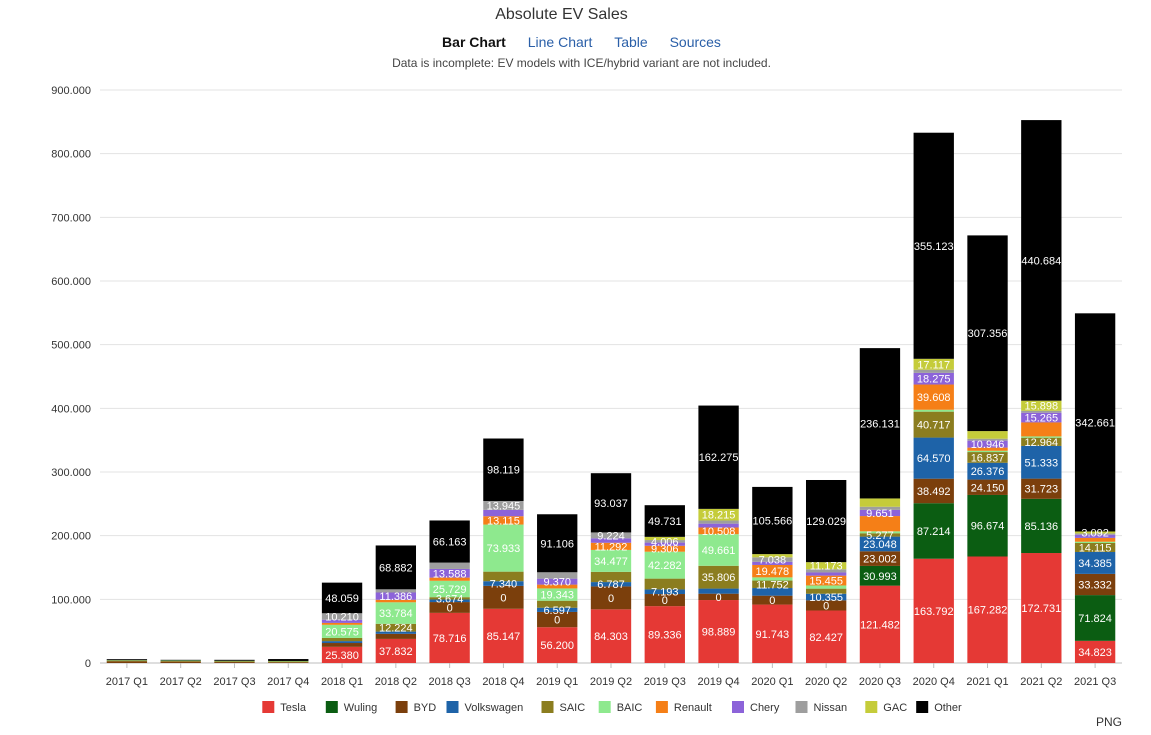 Image resolution: width=1151 pixels, height=735 pixels. I want to click on data-label: 167.282, so click(988, 611).